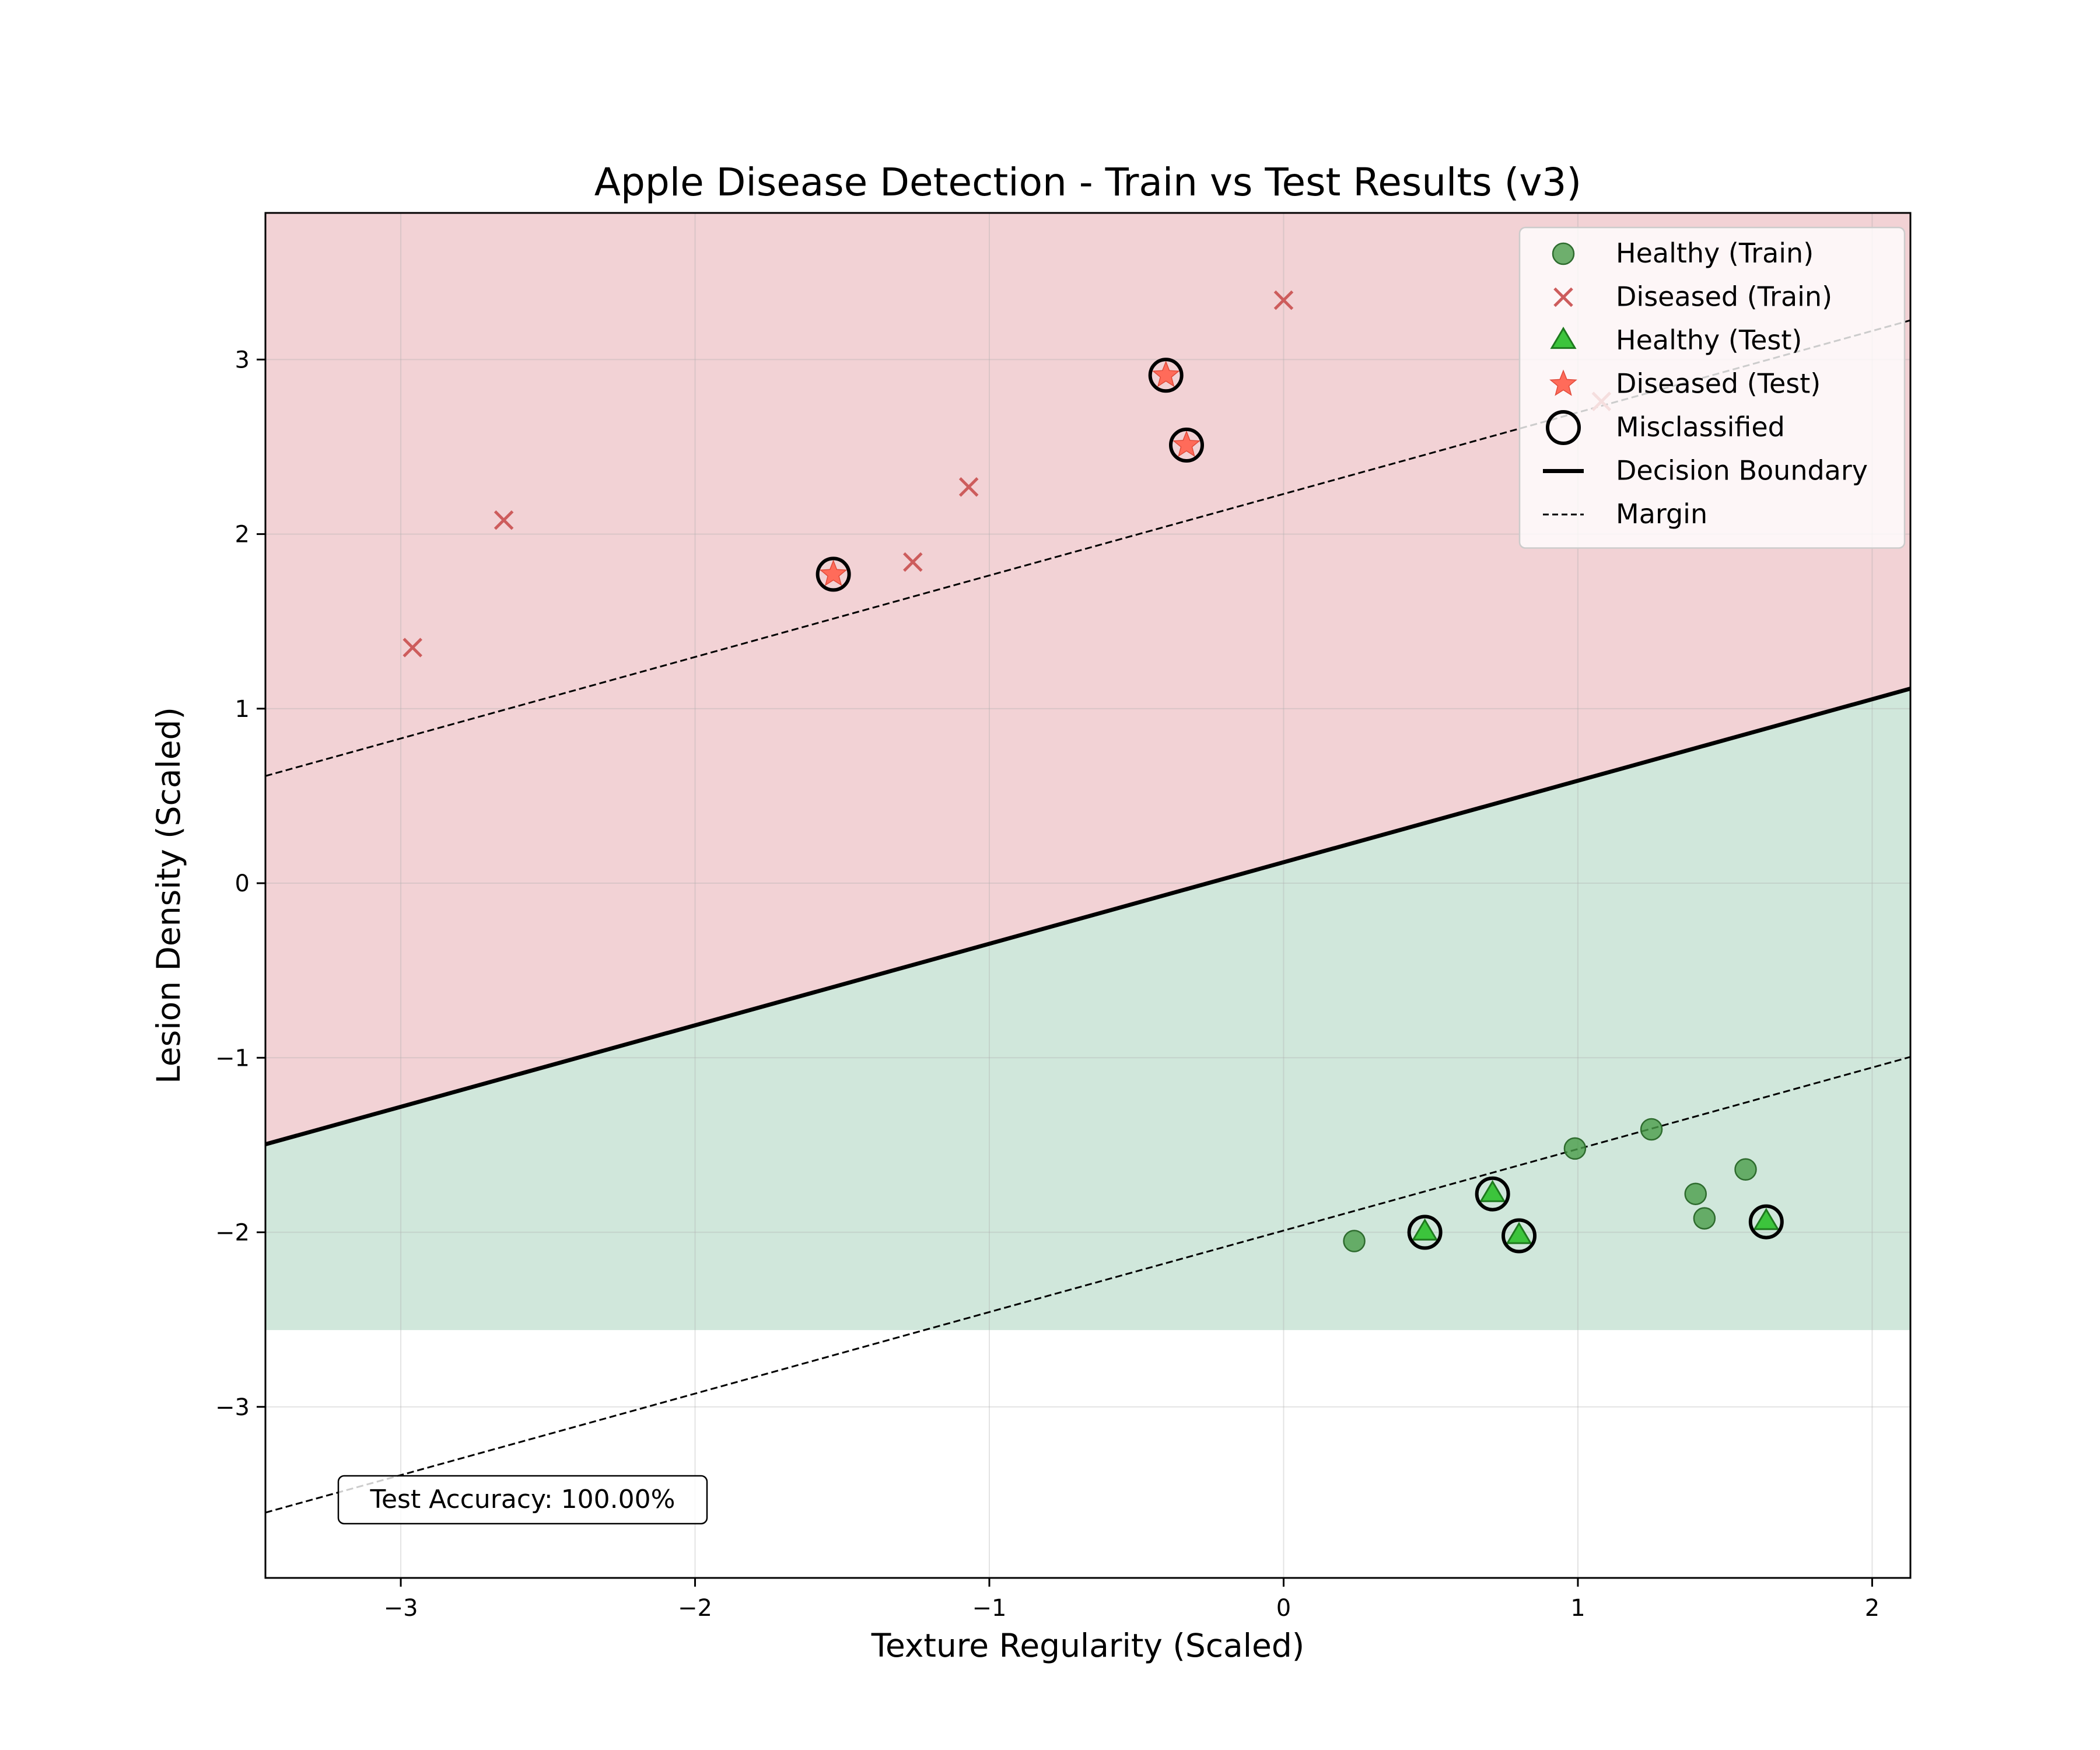 This screenshot has height=1750, width=2100. I want to click on x-tick-label: −2, so click(695, 1608).